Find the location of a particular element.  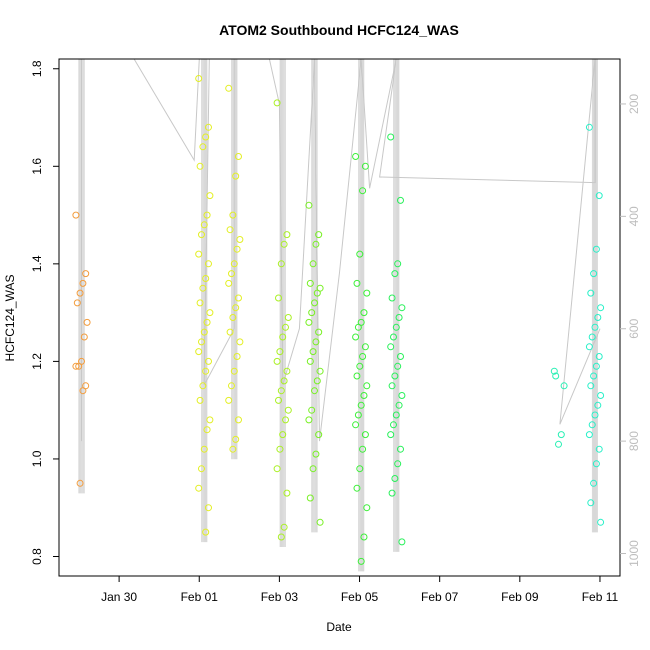

x-tick-label: Feb 01 is located at coordinates (200, 597).